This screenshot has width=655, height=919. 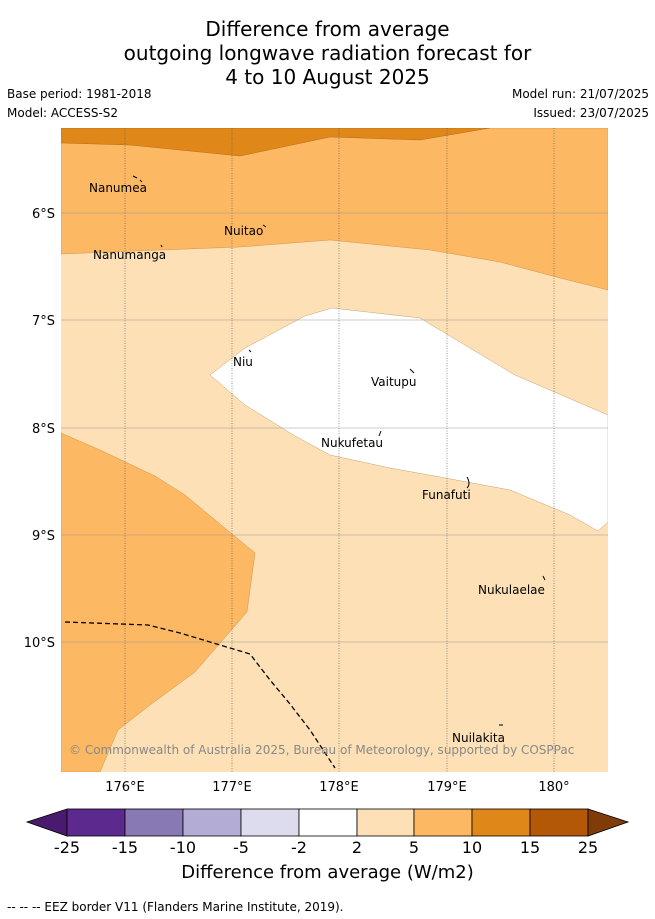 I want to click on place-nanumanga: Nanumanga, so click(x=129, y=255).